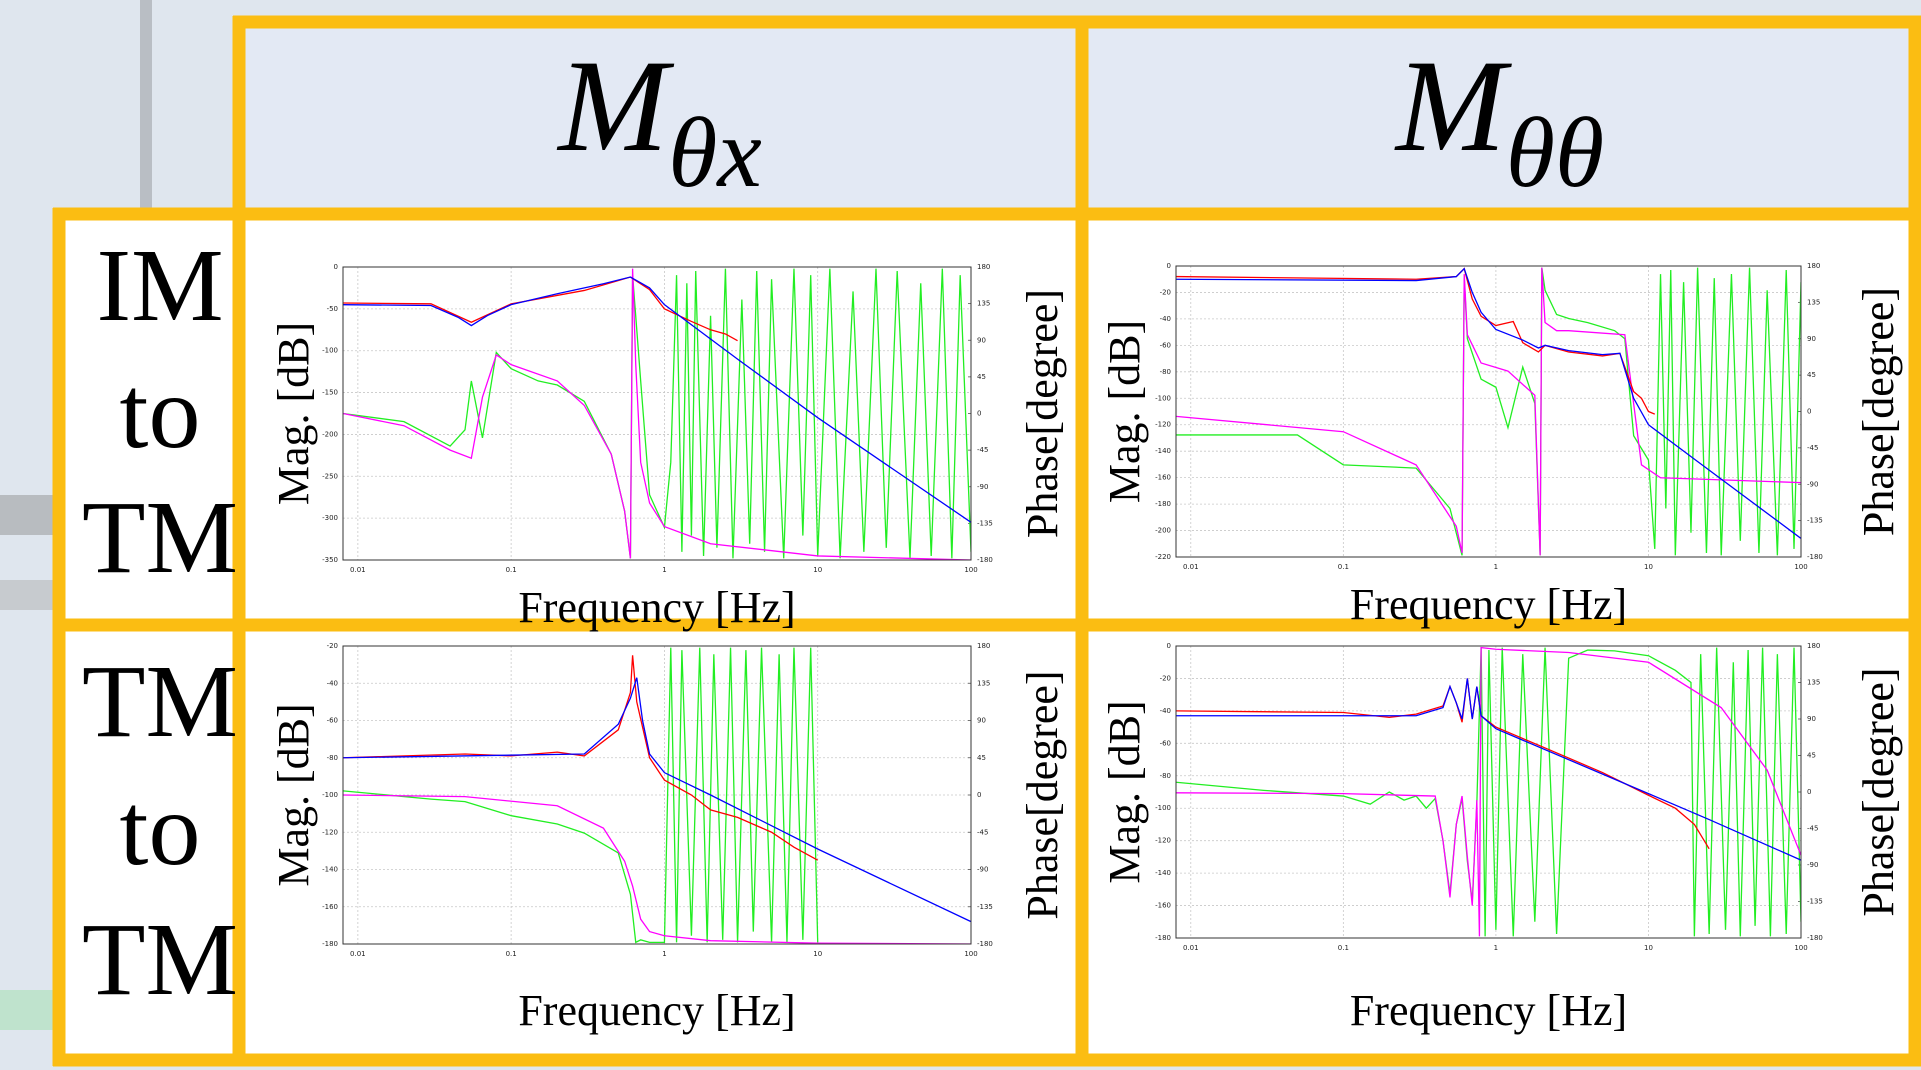 Image resolution: width=1921 pixels, height=1070 pixels. I want to click on row-label: to, so click(160, 412).